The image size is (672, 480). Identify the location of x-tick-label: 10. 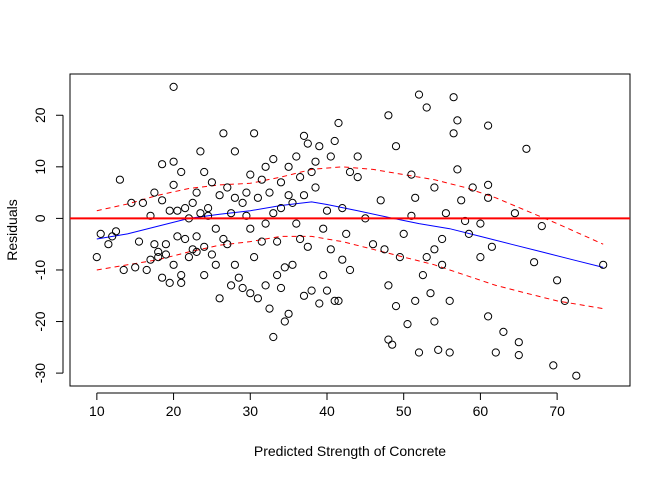
(97, 411).